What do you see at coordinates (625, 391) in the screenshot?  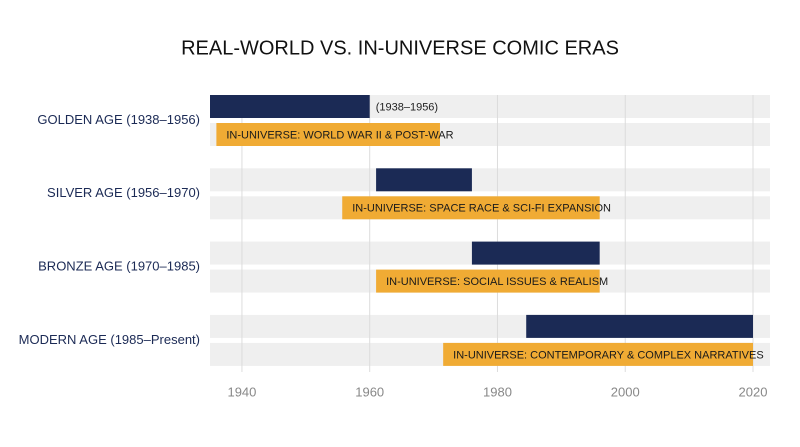 I see `x-tick-label: 2000` at bounding box center [625, 391].